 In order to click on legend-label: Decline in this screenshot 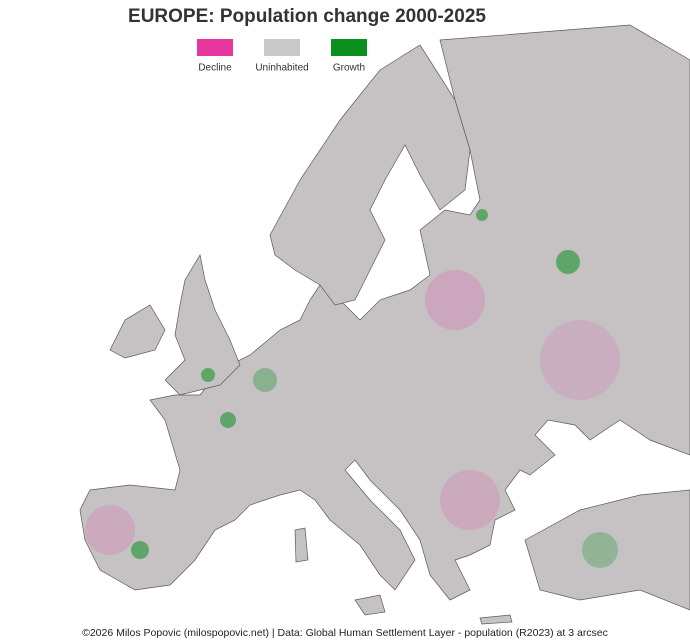, I will do `click(215, 68)`.